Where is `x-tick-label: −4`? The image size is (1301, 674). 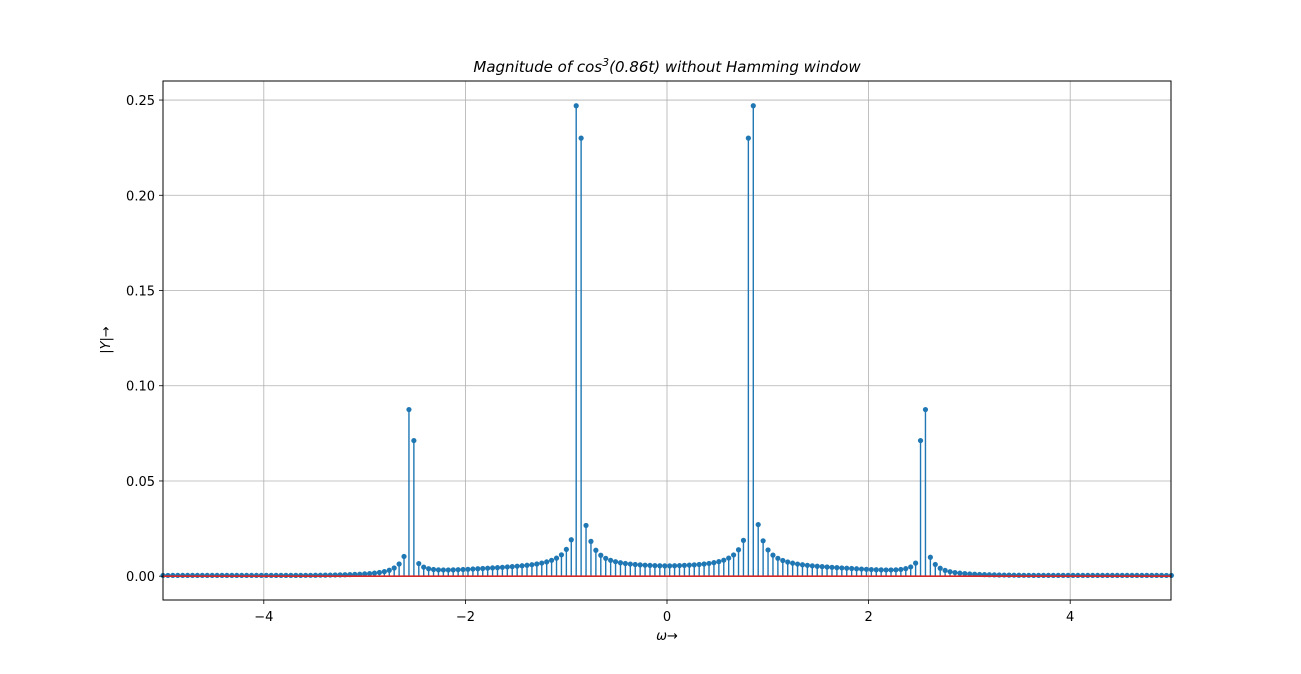
x-tick-label: −4 is located at coordinates (263, 617).